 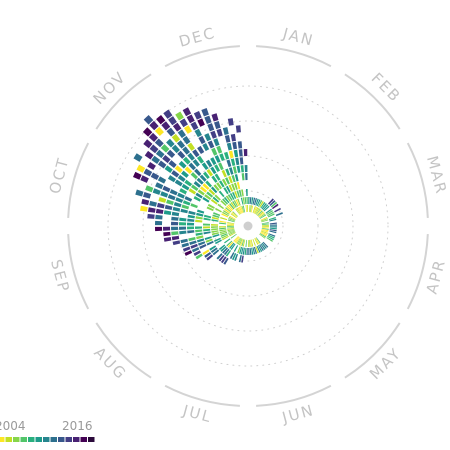 I want to click on legend-end-label: 2016, so click(x=77, y=426).